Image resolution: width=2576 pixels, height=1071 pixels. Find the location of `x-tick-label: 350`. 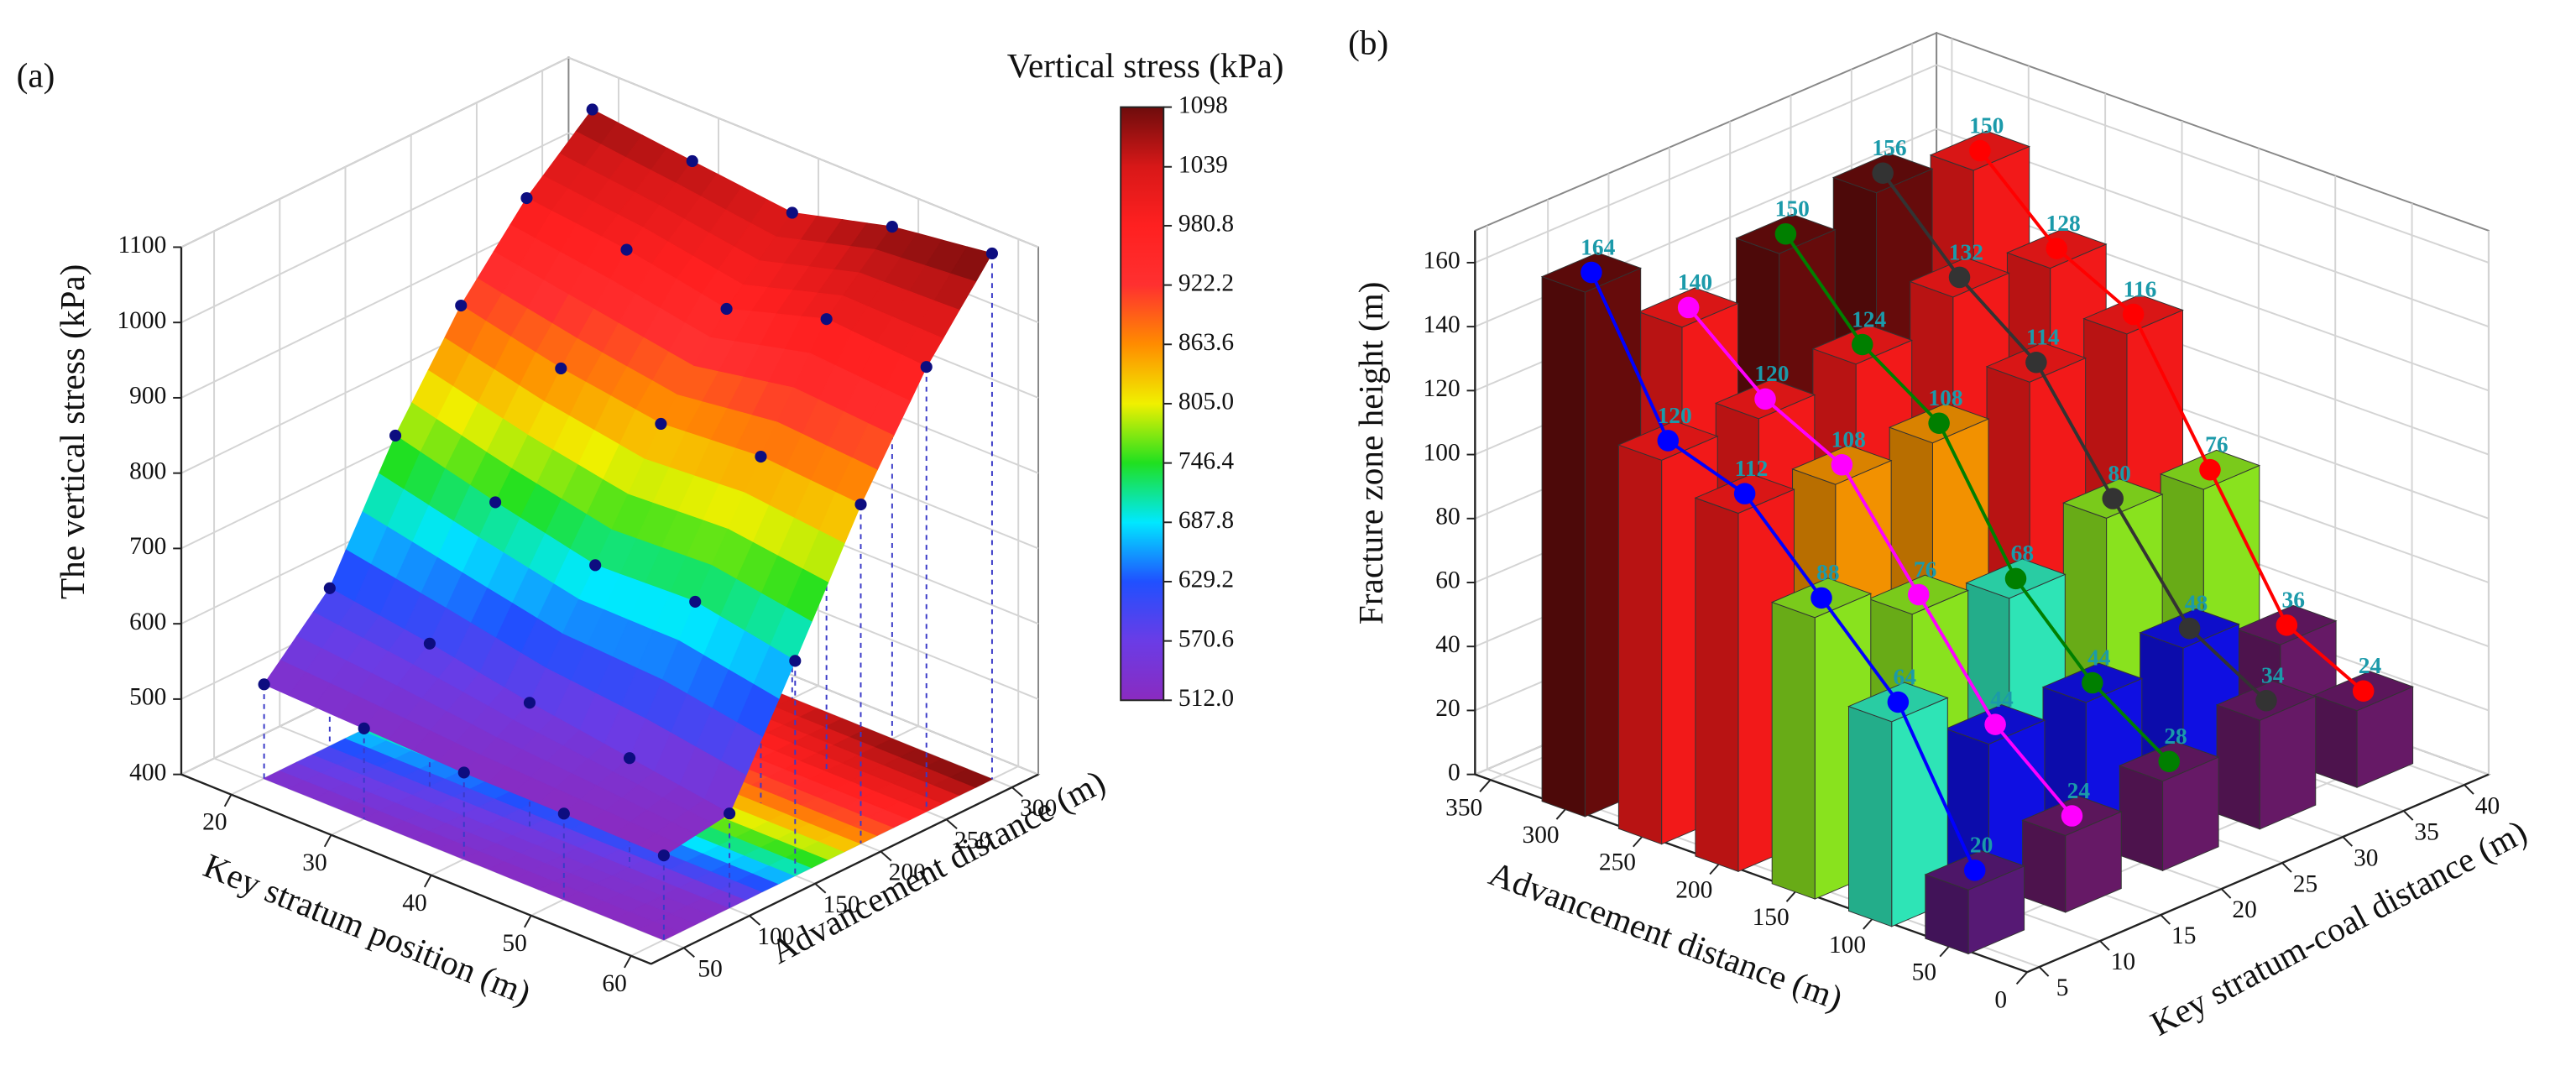

x-tick-label: 350 is located at coordinates (1463, 807).